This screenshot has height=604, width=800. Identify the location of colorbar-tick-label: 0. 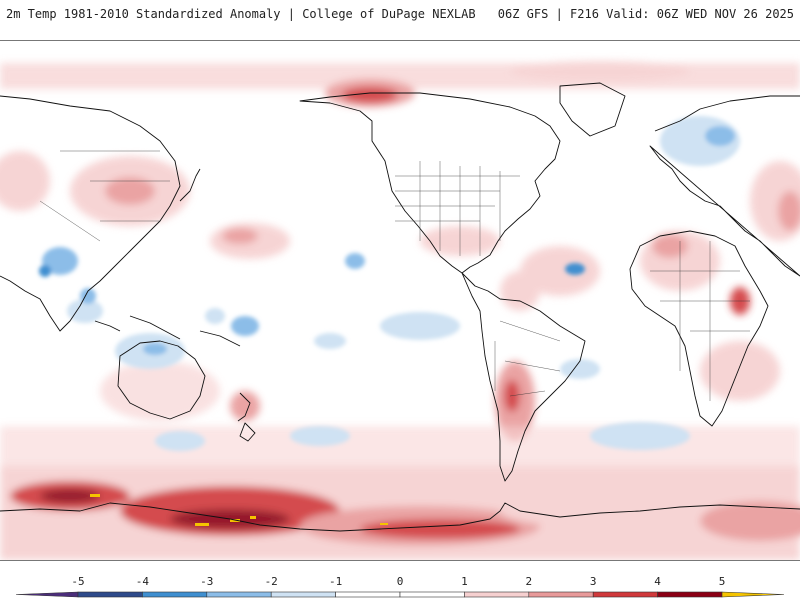
(400, 581).